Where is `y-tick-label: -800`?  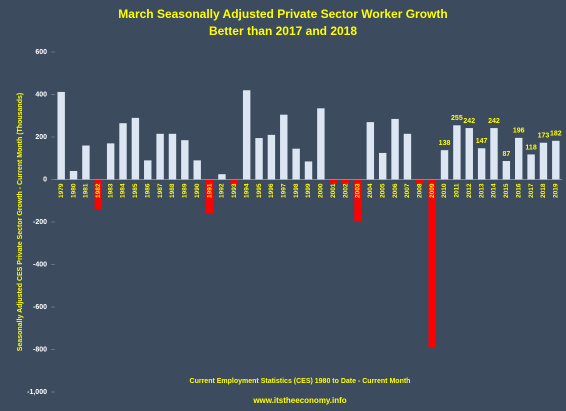
y-tick-label: -800 is located at coordinates (40, 349).